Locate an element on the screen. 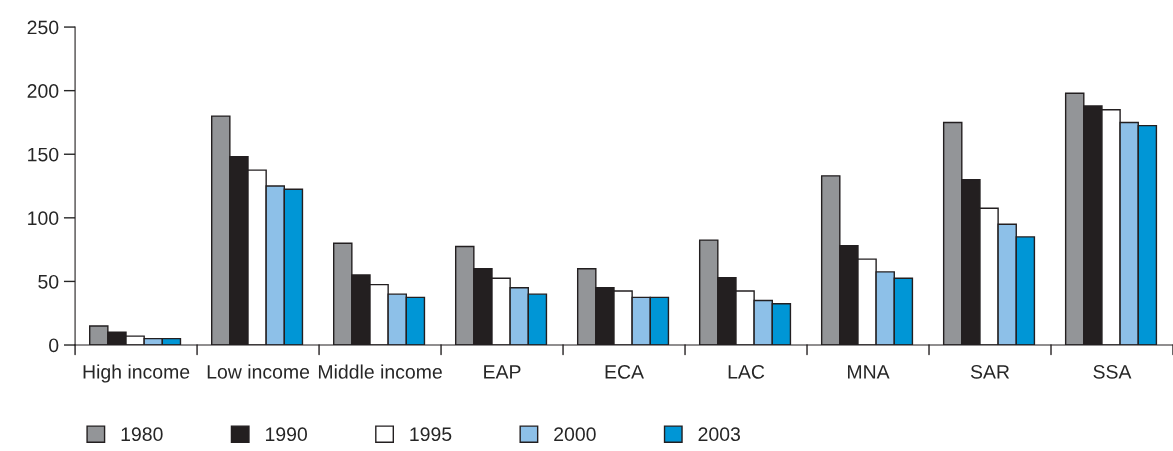 The width and height of the screenshot is (1173, 451). y-tick-label: 50 is located at coordinates (48, 281).